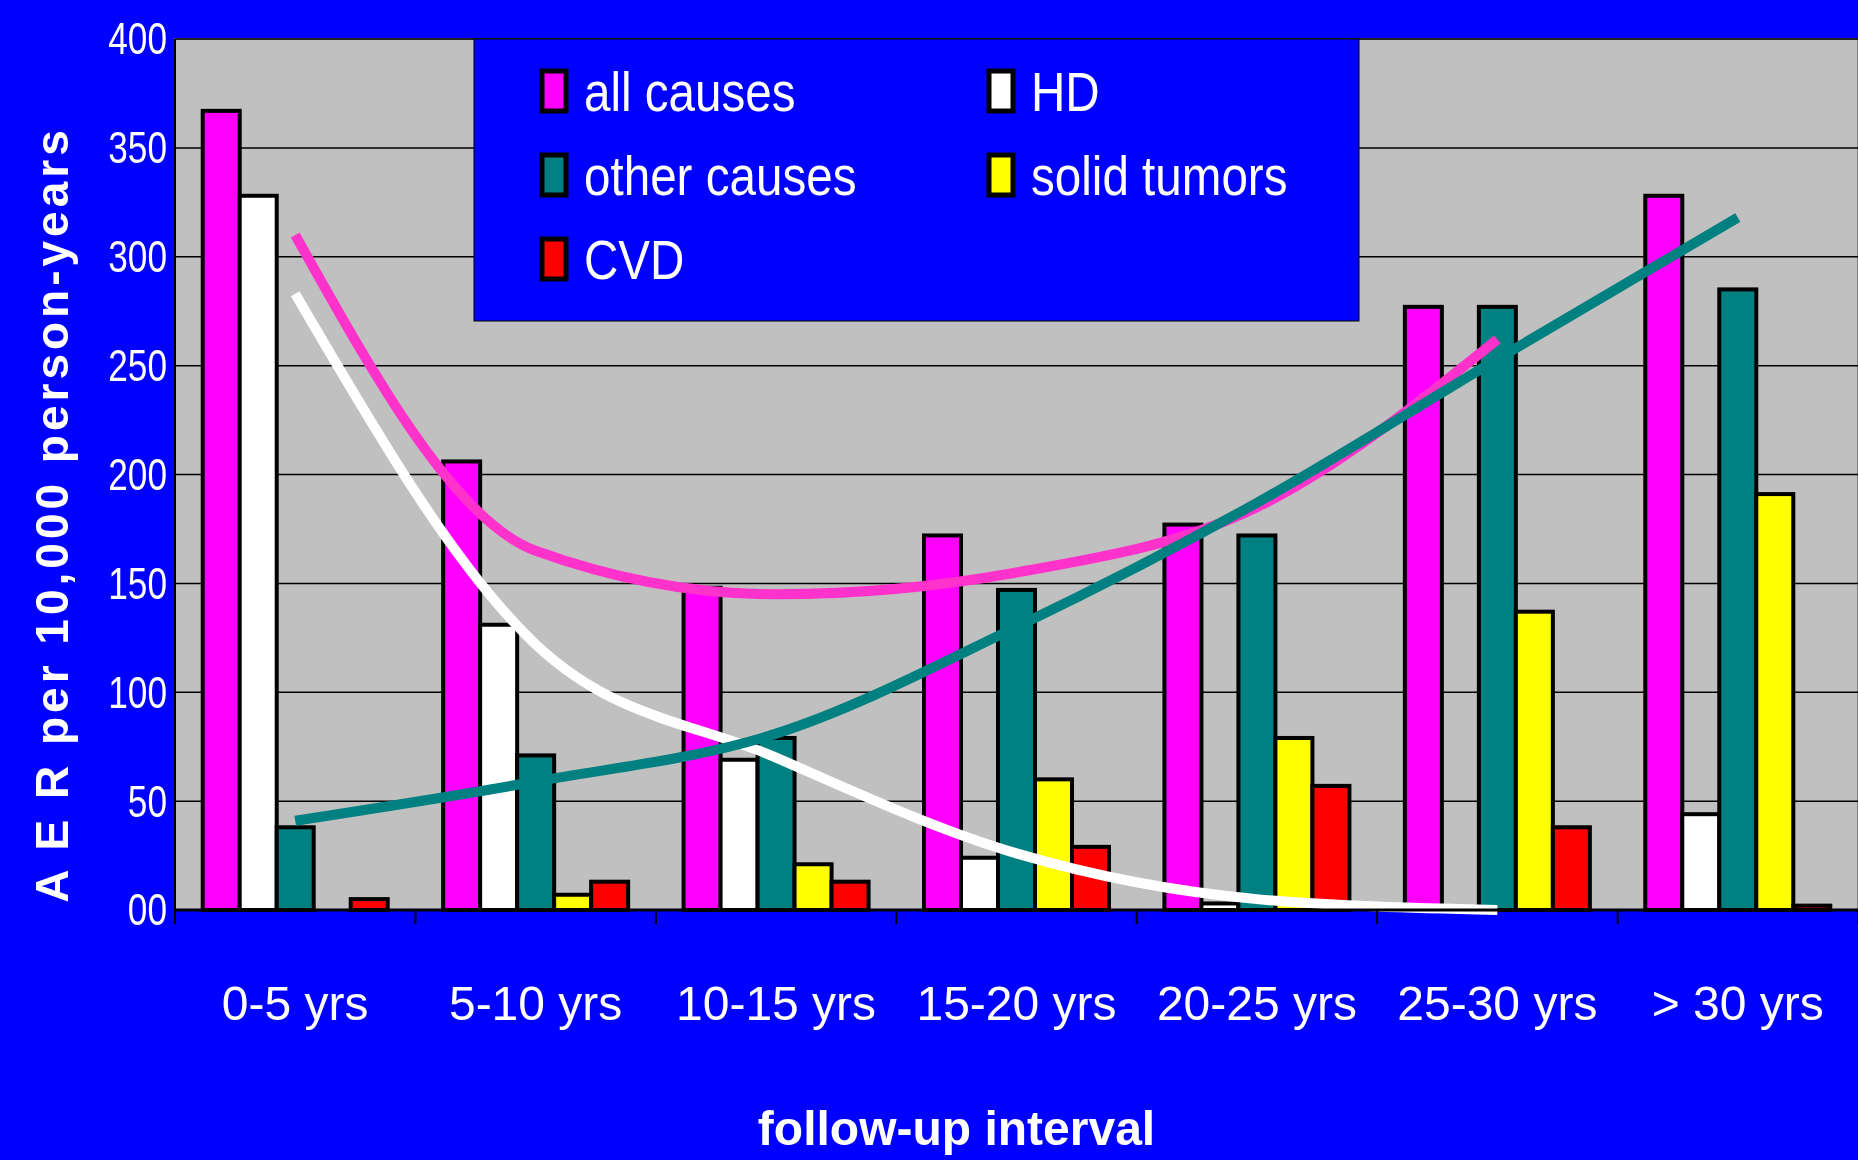 The width and height of the screenshot is (1858, 1160). I want to click on x-tick-label: 15-20 yrs, so click(1016, 1003).